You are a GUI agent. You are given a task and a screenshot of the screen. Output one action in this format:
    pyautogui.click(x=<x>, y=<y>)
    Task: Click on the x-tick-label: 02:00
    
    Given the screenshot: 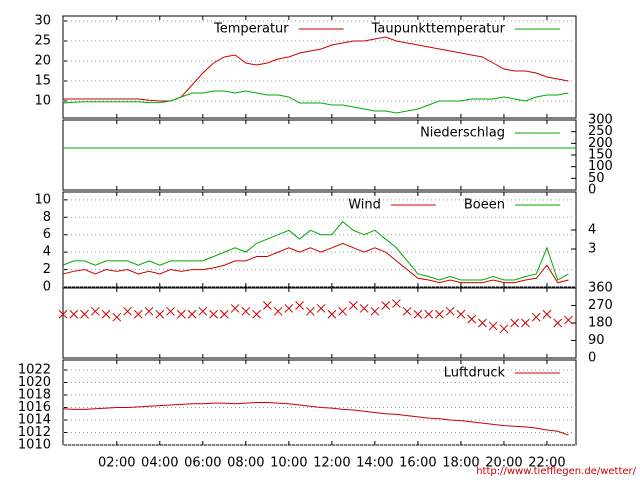 What is the action you would take?
    pyautogui.click(x=116, y=463)
    